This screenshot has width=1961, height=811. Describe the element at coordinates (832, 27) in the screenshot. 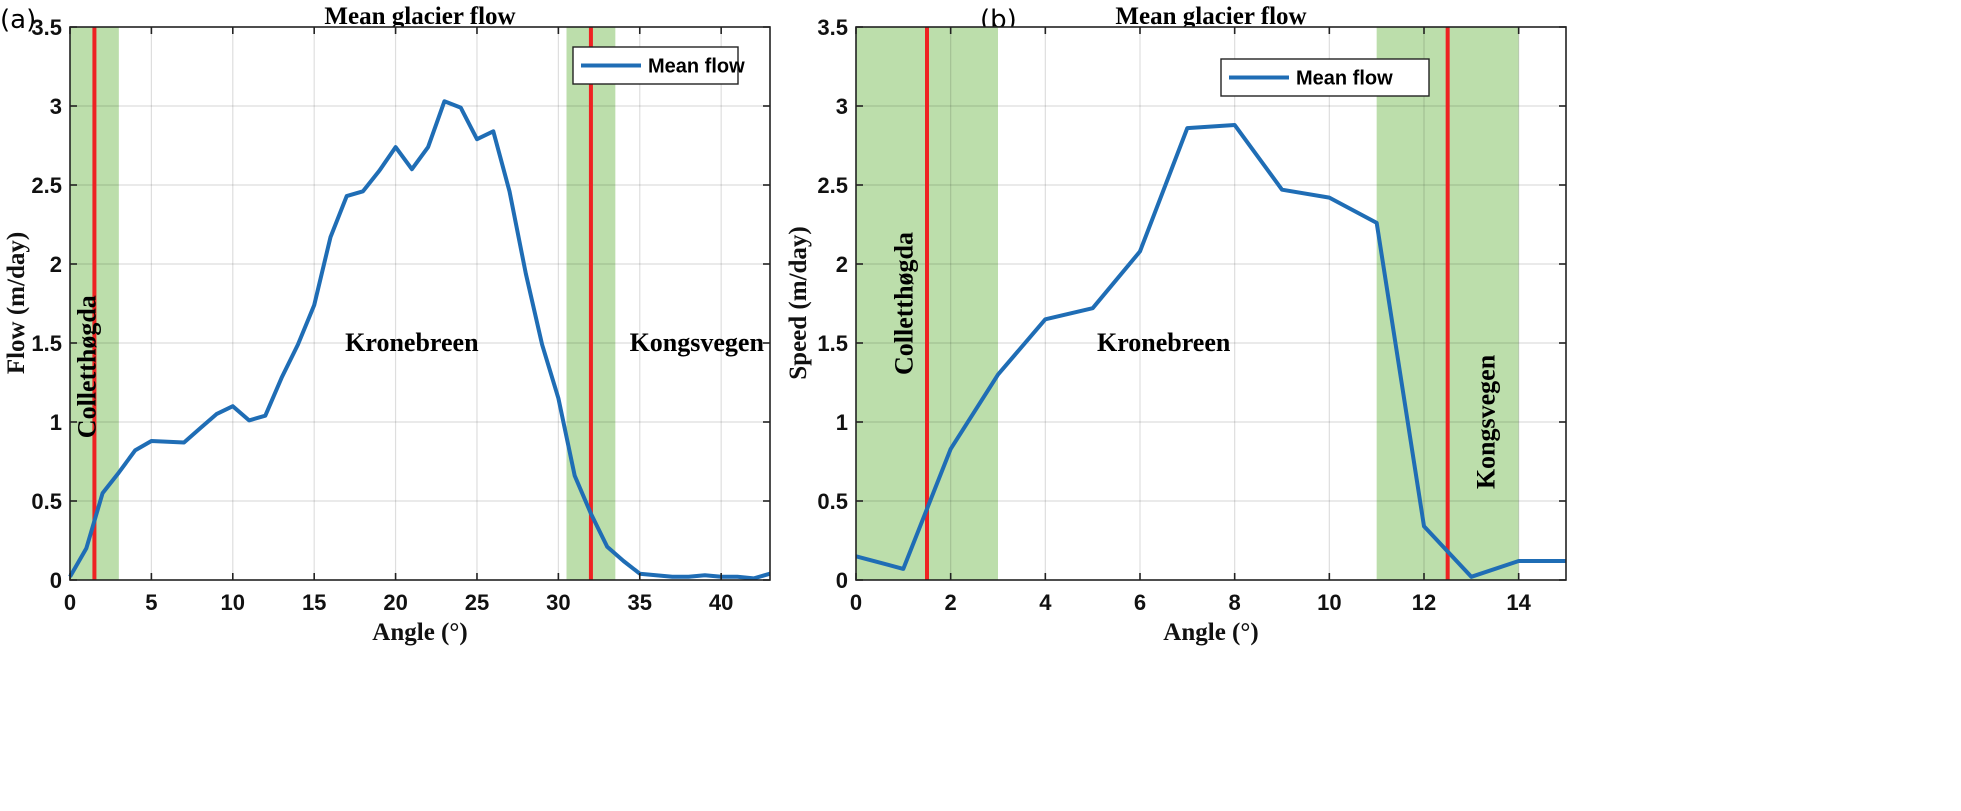

I see `panel-b-ytick-label: 3.5` at that location.